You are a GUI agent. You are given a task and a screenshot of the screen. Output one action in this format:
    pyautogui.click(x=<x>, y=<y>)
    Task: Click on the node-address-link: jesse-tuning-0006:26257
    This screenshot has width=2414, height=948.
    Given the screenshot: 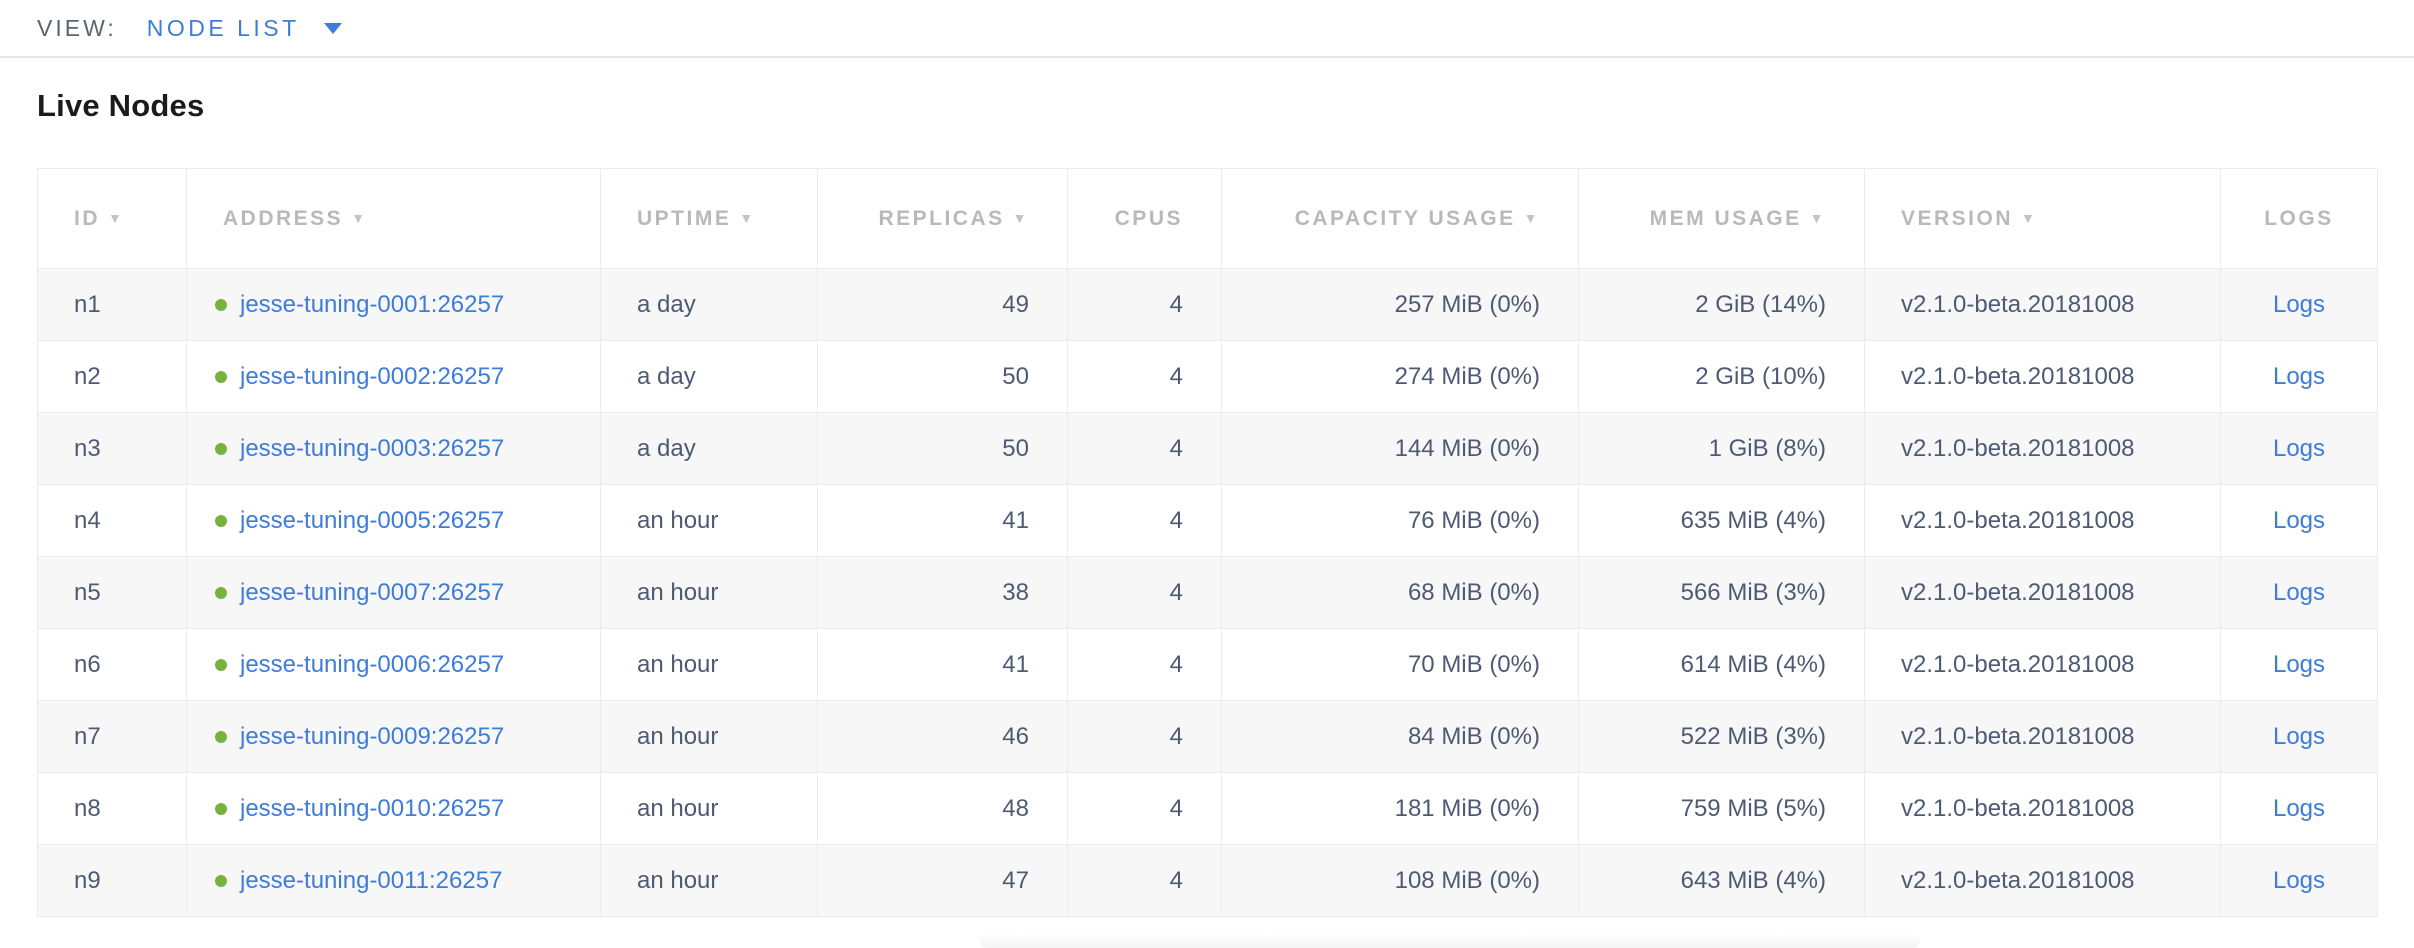 What is the action you would take?
    pyautogui.click(x=372, y=664)
    